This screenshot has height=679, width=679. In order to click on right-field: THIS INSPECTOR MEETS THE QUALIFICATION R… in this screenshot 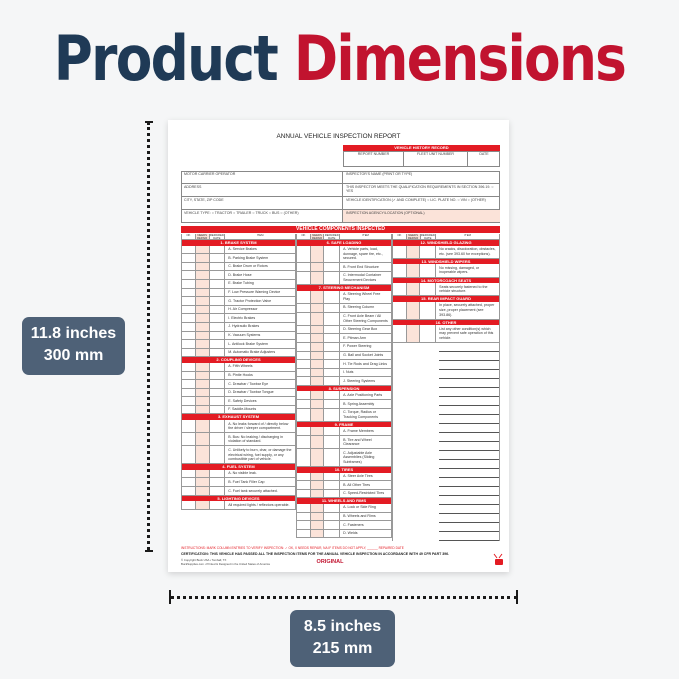, I will do `click(421, 190)`.